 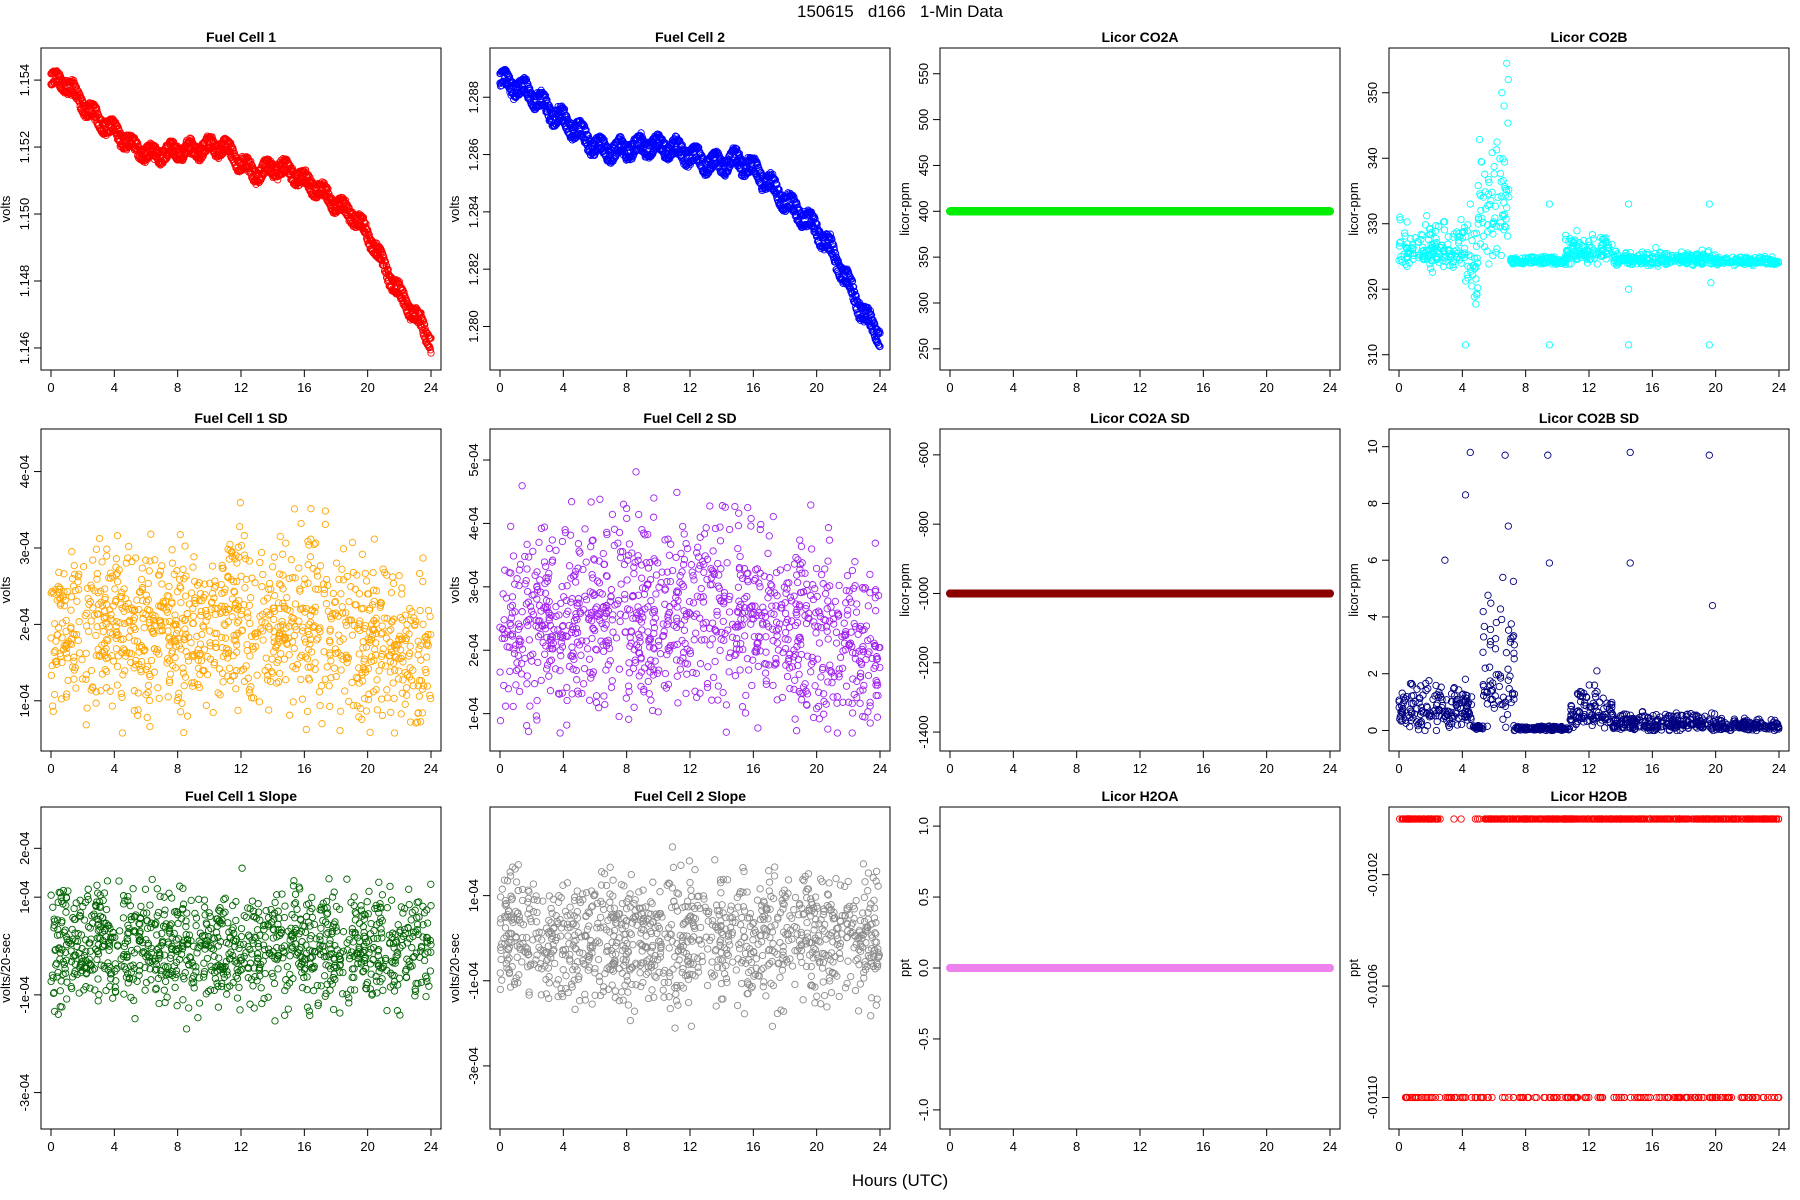 What do you see at coordinates (923, 166) in the screenshot?
I see `y-tick-label: 450` at bounding box center [923, 166].